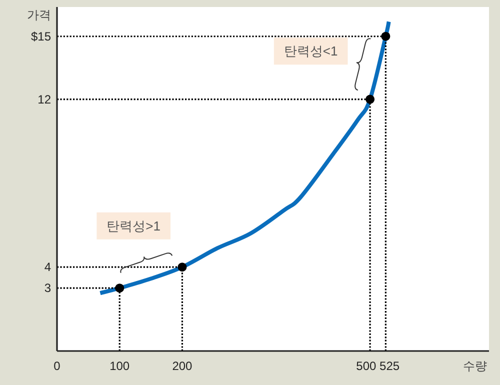 This screenshot has height=385, width=500. Describe the element at coordinates (182, 366) in the screenshot. I see `x-tick-label: 200` at that location.